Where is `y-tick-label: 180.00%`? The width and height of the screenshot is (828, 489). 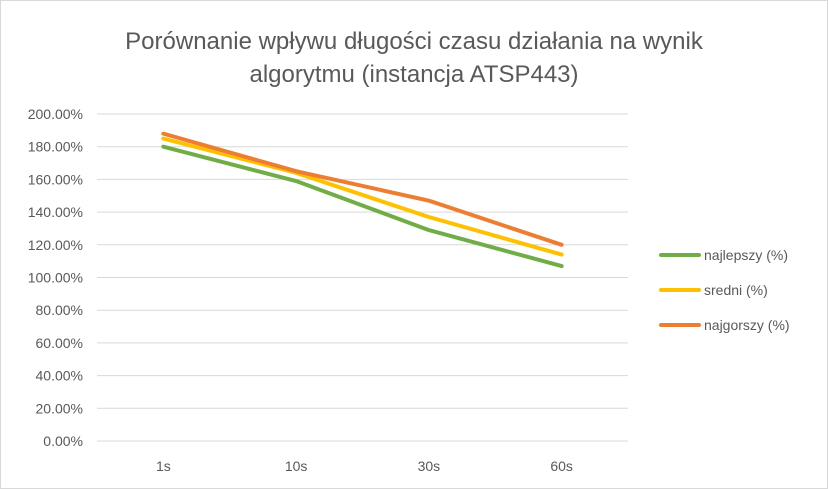 y-tick-label: 180.00% is located at coordinates (55, 147).